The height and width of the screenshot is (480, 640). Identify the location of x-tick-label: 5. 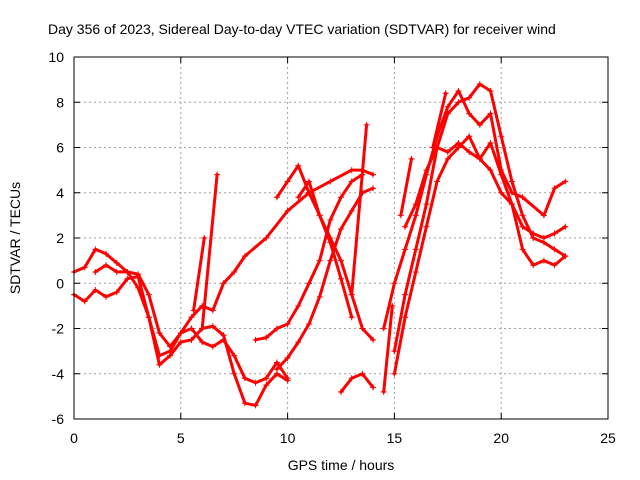
(181, 438).